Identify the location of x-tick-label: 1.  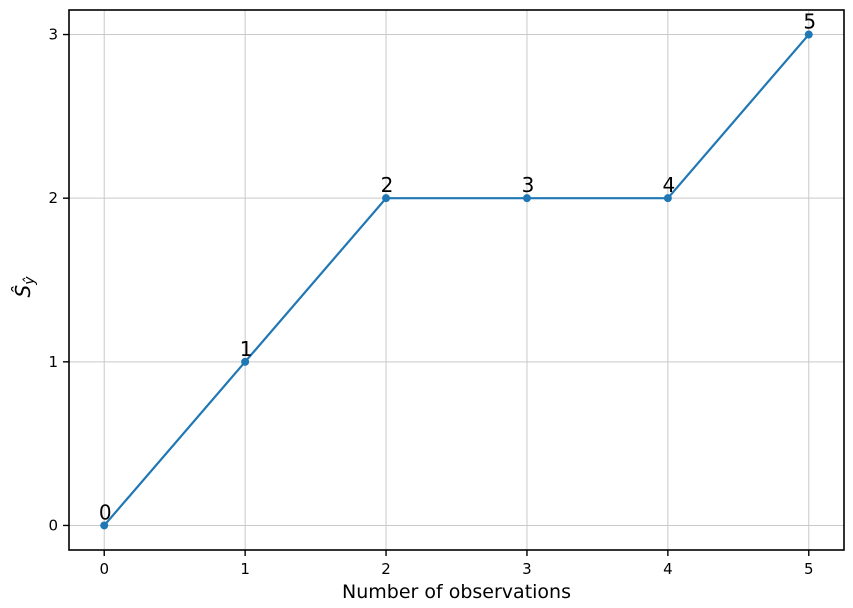
(245, 569).